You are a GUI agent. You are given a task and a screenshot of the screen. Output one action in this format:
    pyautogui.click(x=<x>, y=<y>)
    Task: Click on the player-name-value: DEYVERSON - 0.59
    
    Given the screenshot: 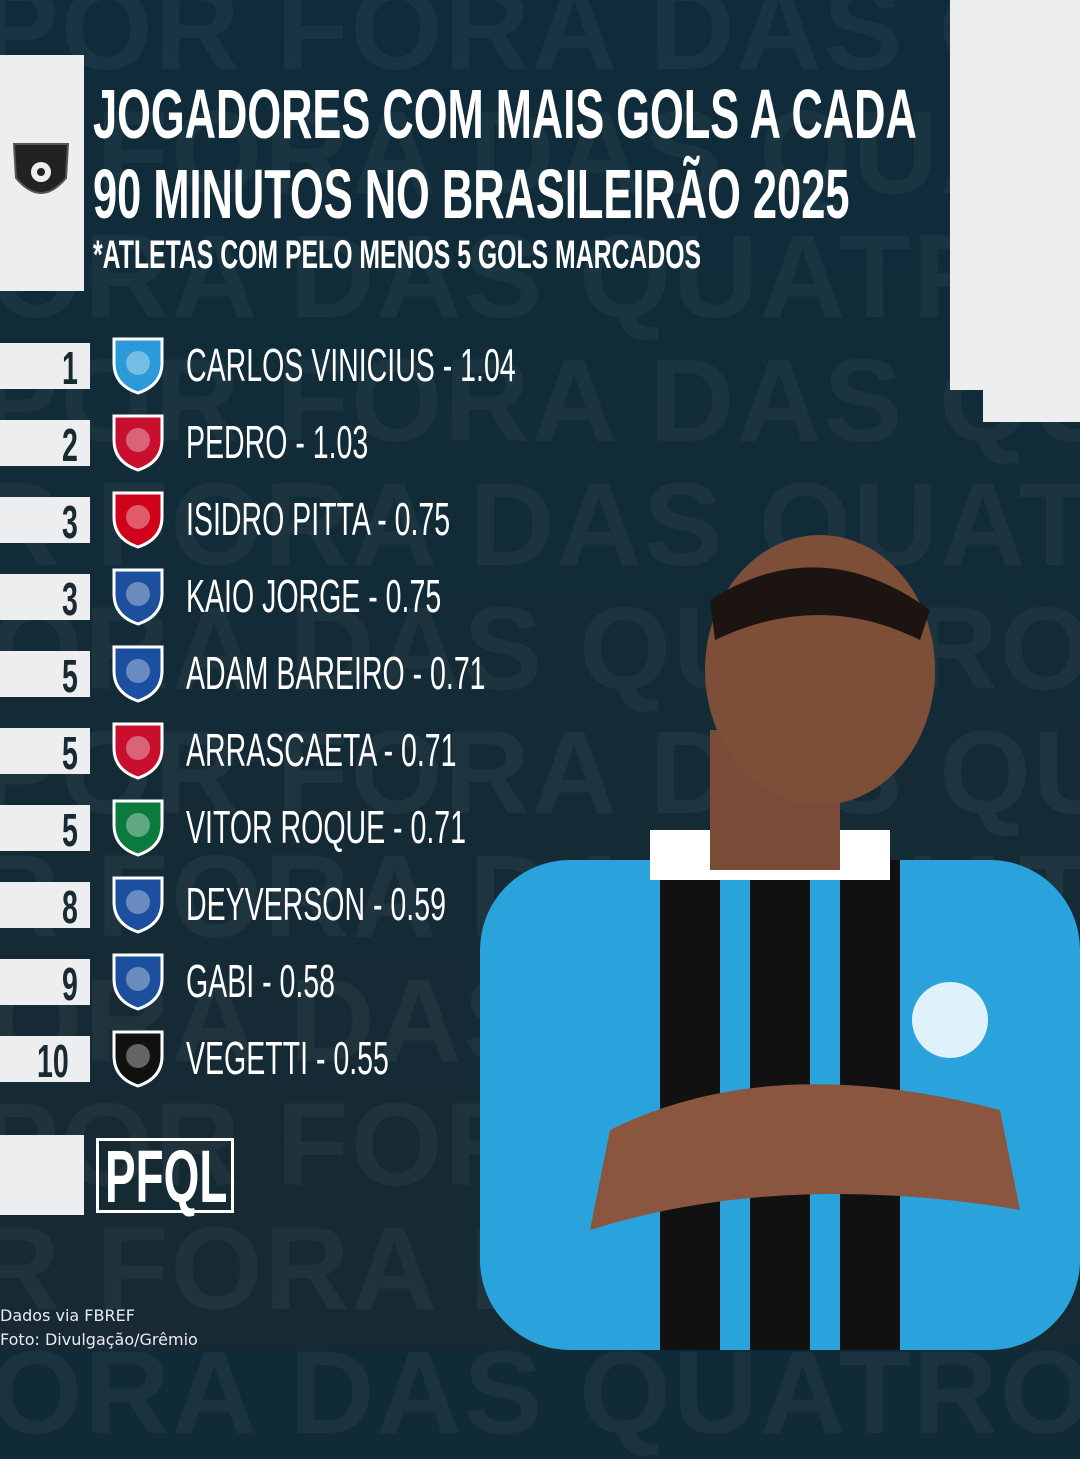 What is the action you would take?
    pyautogui.click(x=316, y=904)
    